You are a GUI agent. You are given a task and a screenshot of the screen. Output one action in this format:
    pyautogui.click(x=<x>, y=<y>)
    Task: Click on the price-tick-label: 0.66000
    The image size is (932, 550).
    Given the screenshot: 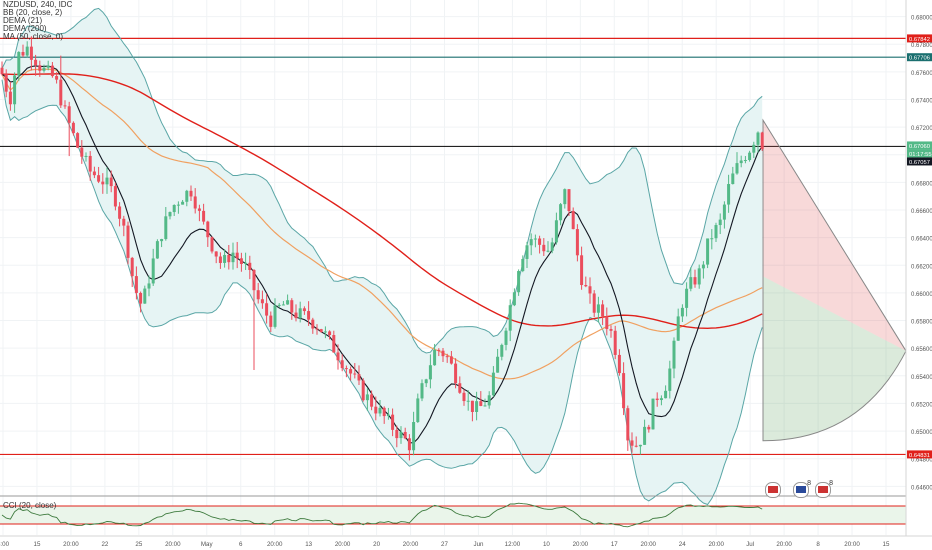 What is the action you would take?
    pyautogui.click(x=921, y=295)
    